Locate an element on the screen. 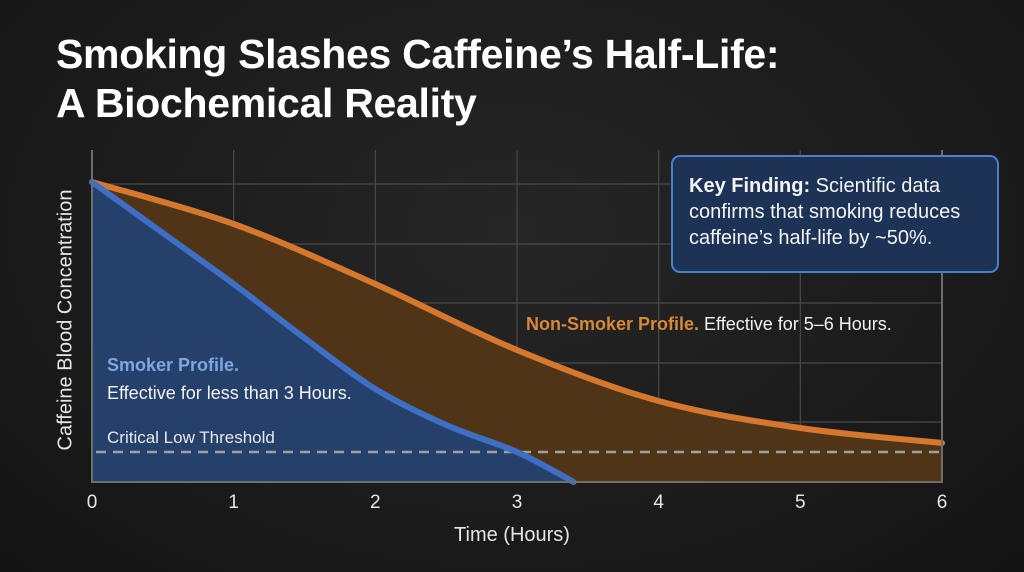 This screenshot has width=1024, height=572. x-axis-label: Time (Hours) is located at coordinates (512, 535).